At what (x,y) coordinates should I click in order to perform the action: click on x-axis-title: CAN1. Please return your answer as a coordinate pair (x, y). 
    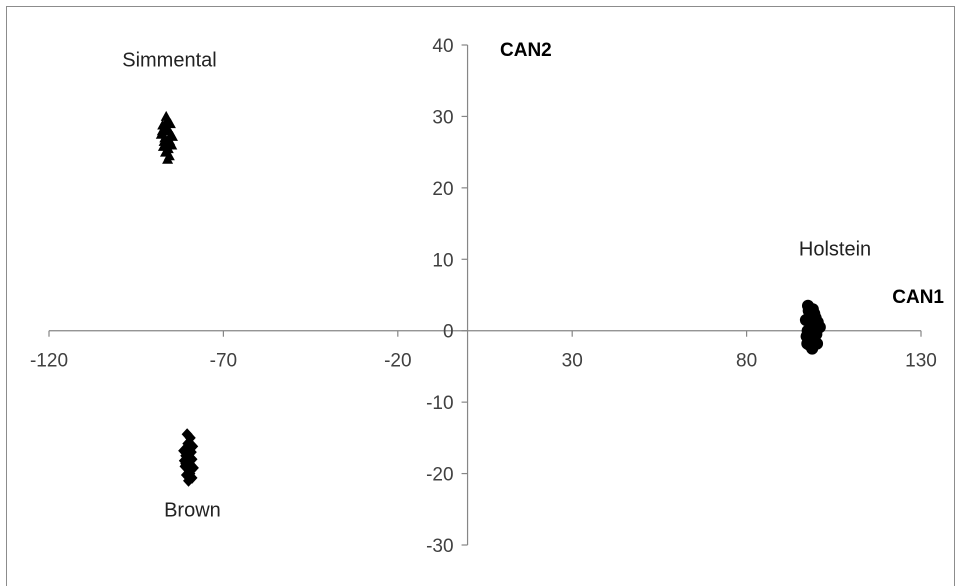
    Looking at the image, I should click on (918, 297).